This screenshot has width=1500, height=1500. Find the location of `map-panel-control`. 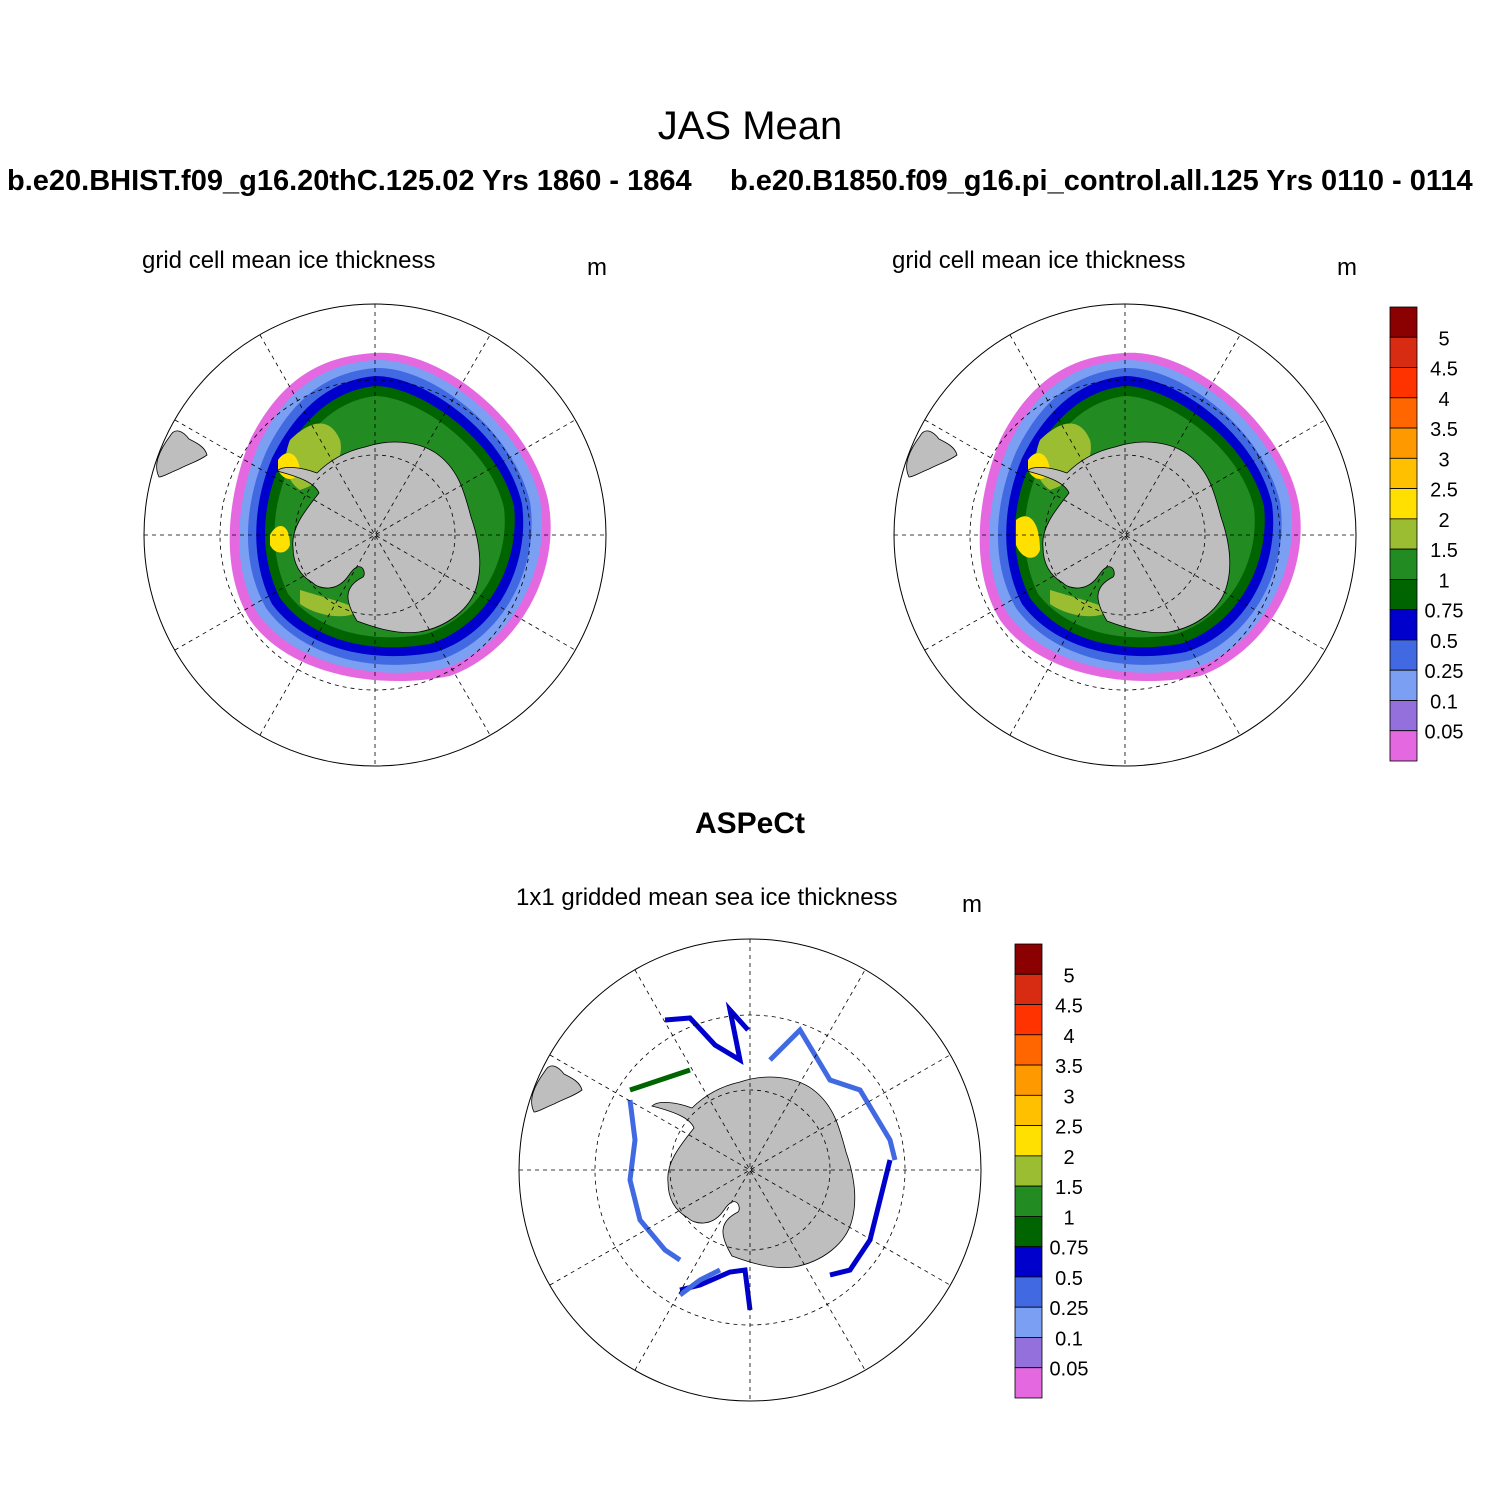

map-panel-control is located at coordinates (1125, 535).